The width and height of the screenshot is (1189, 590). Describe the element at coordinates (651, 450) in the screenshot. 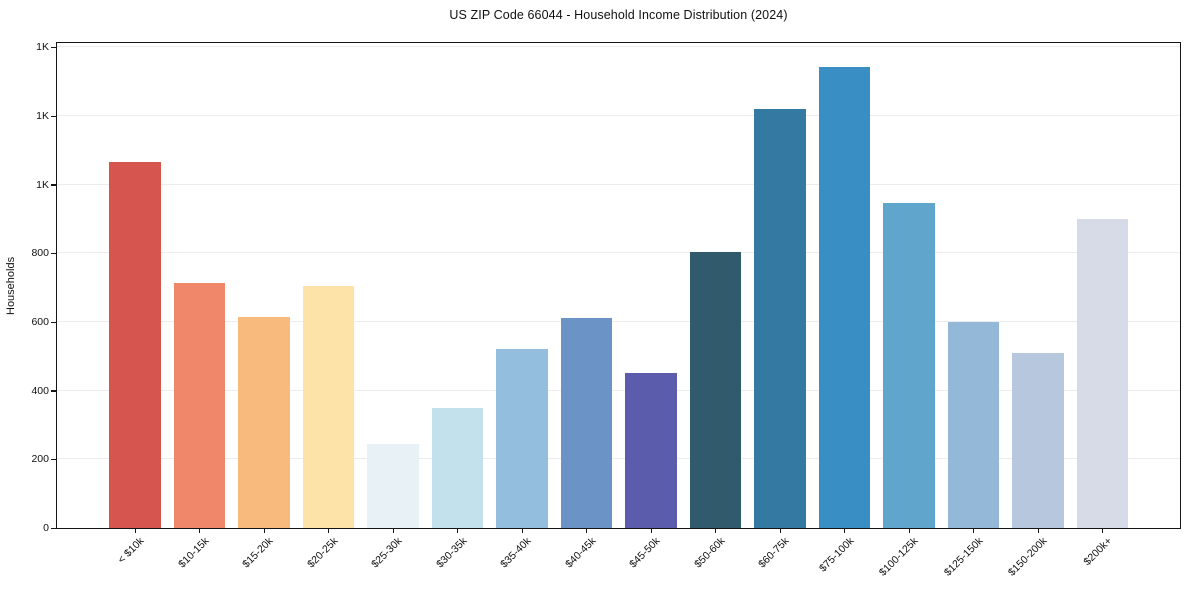

I see `bar-45-50k` at that location.